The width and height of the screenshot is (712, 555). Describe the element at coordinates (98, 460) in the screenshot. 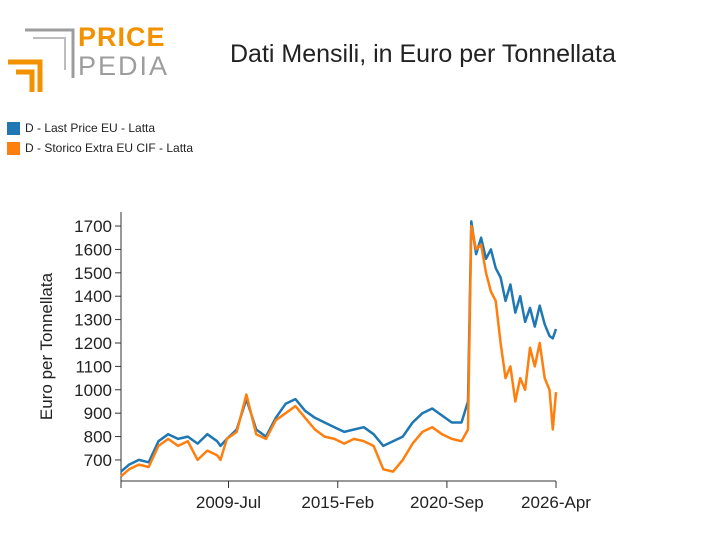

I see `y-tick-label: 700` at that location.